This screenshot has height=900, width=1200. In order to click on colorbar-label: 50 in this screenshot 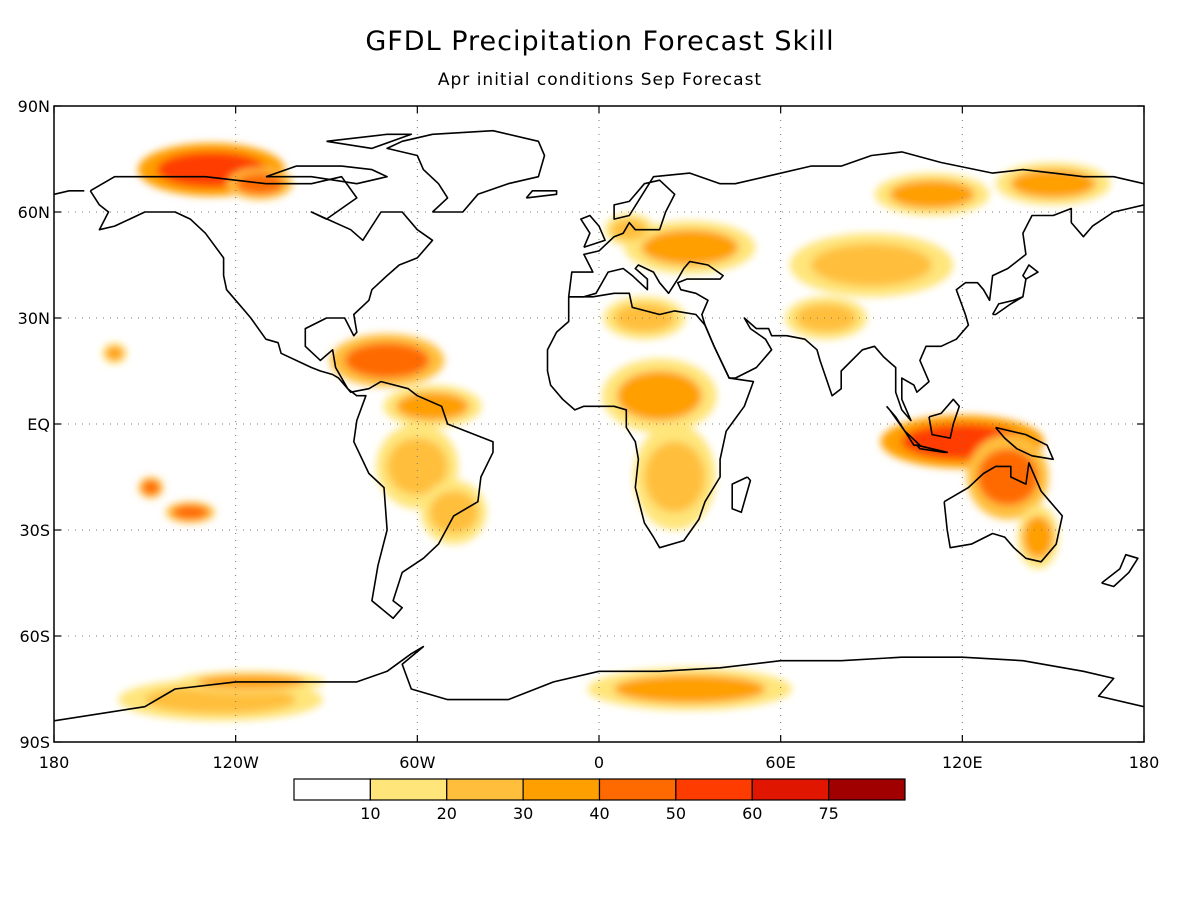, I will do `click(676, 813)`.